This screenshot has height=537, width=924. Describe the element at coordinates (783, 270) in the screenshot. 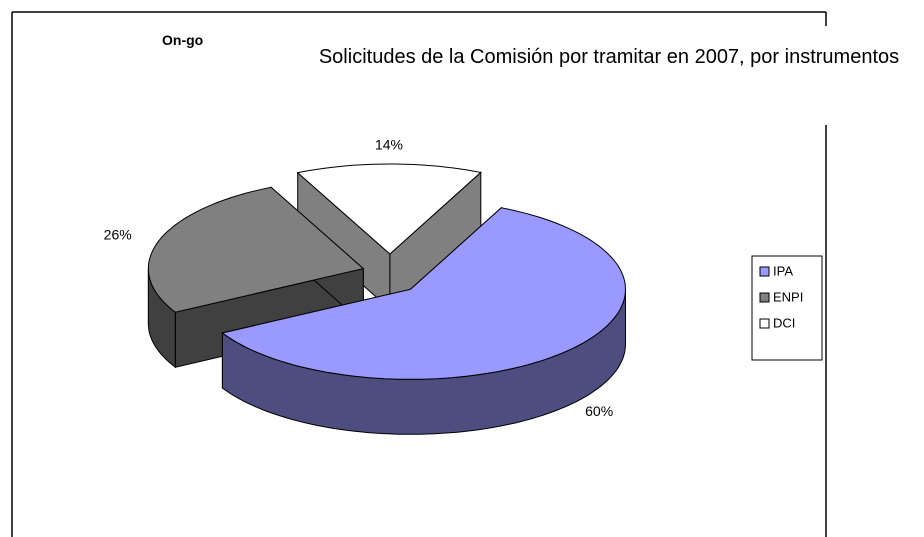

I see `legend-label: IPA` at that location.